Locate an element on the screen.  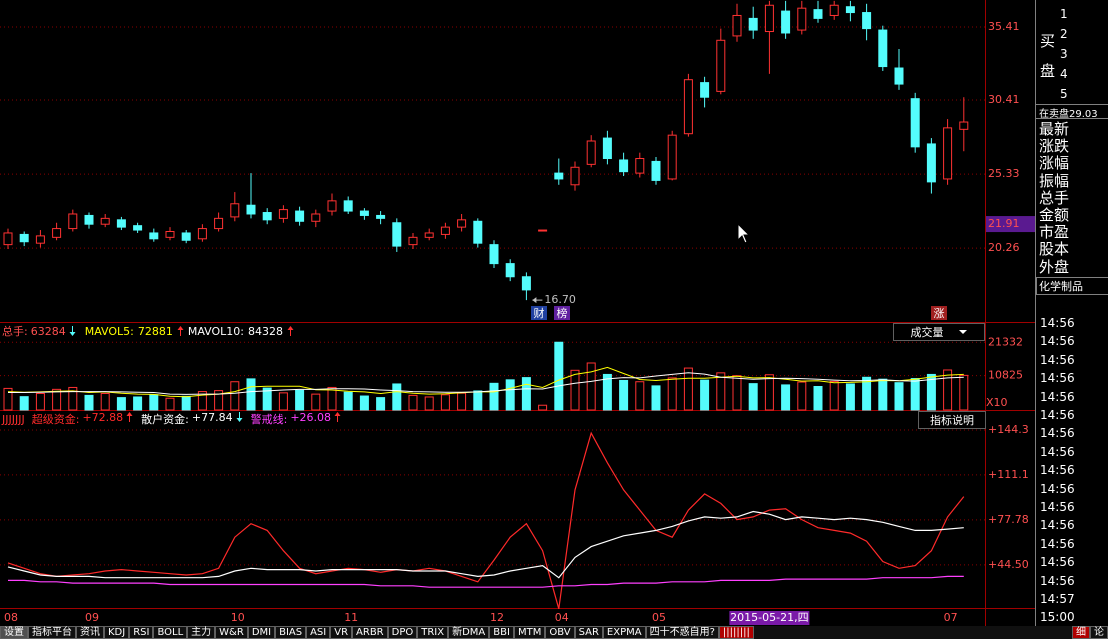
toolbar-tab: 资讯 is located at coordinates (90, 632).